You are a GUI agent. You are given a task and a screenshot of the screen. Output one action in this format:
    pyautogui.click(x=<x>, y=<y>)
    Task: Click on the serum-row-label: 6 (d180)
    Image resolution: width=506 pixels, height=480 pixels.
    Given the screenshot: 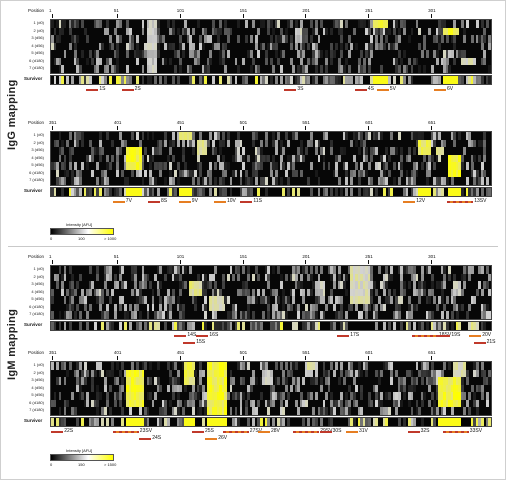 What is the action you would take?
    pyautogui.click(x=36, y=402)
    